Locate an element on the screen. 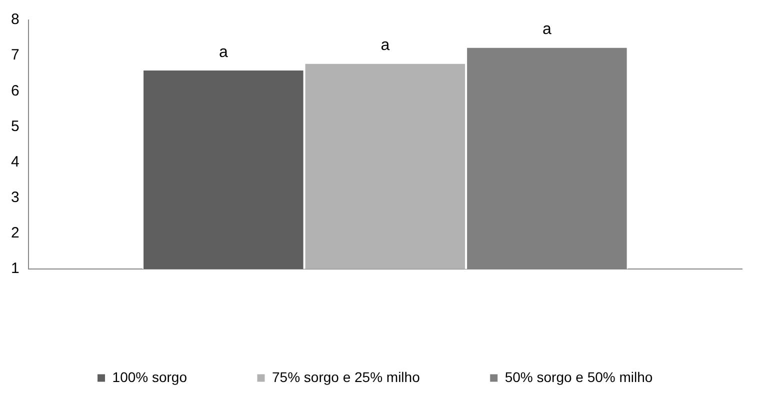 This screenshot has height=403, width=758. y-tick-label: 8 is located at coordinates (15, 19).